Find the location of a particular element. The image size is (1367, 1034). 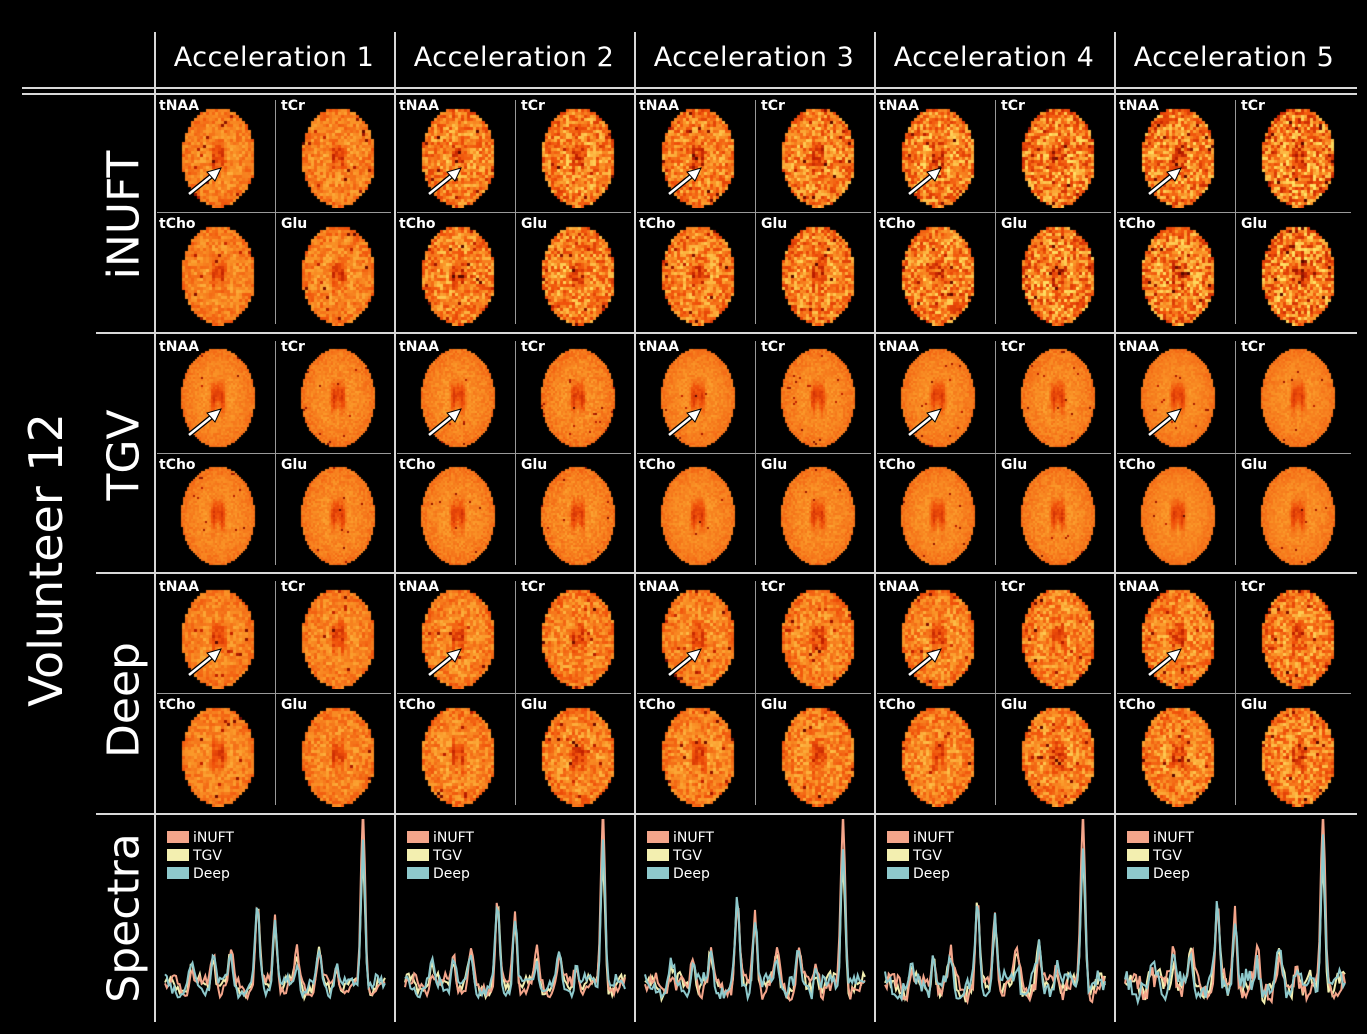

grid-line-horizontal is located at coordinates (726, 573).